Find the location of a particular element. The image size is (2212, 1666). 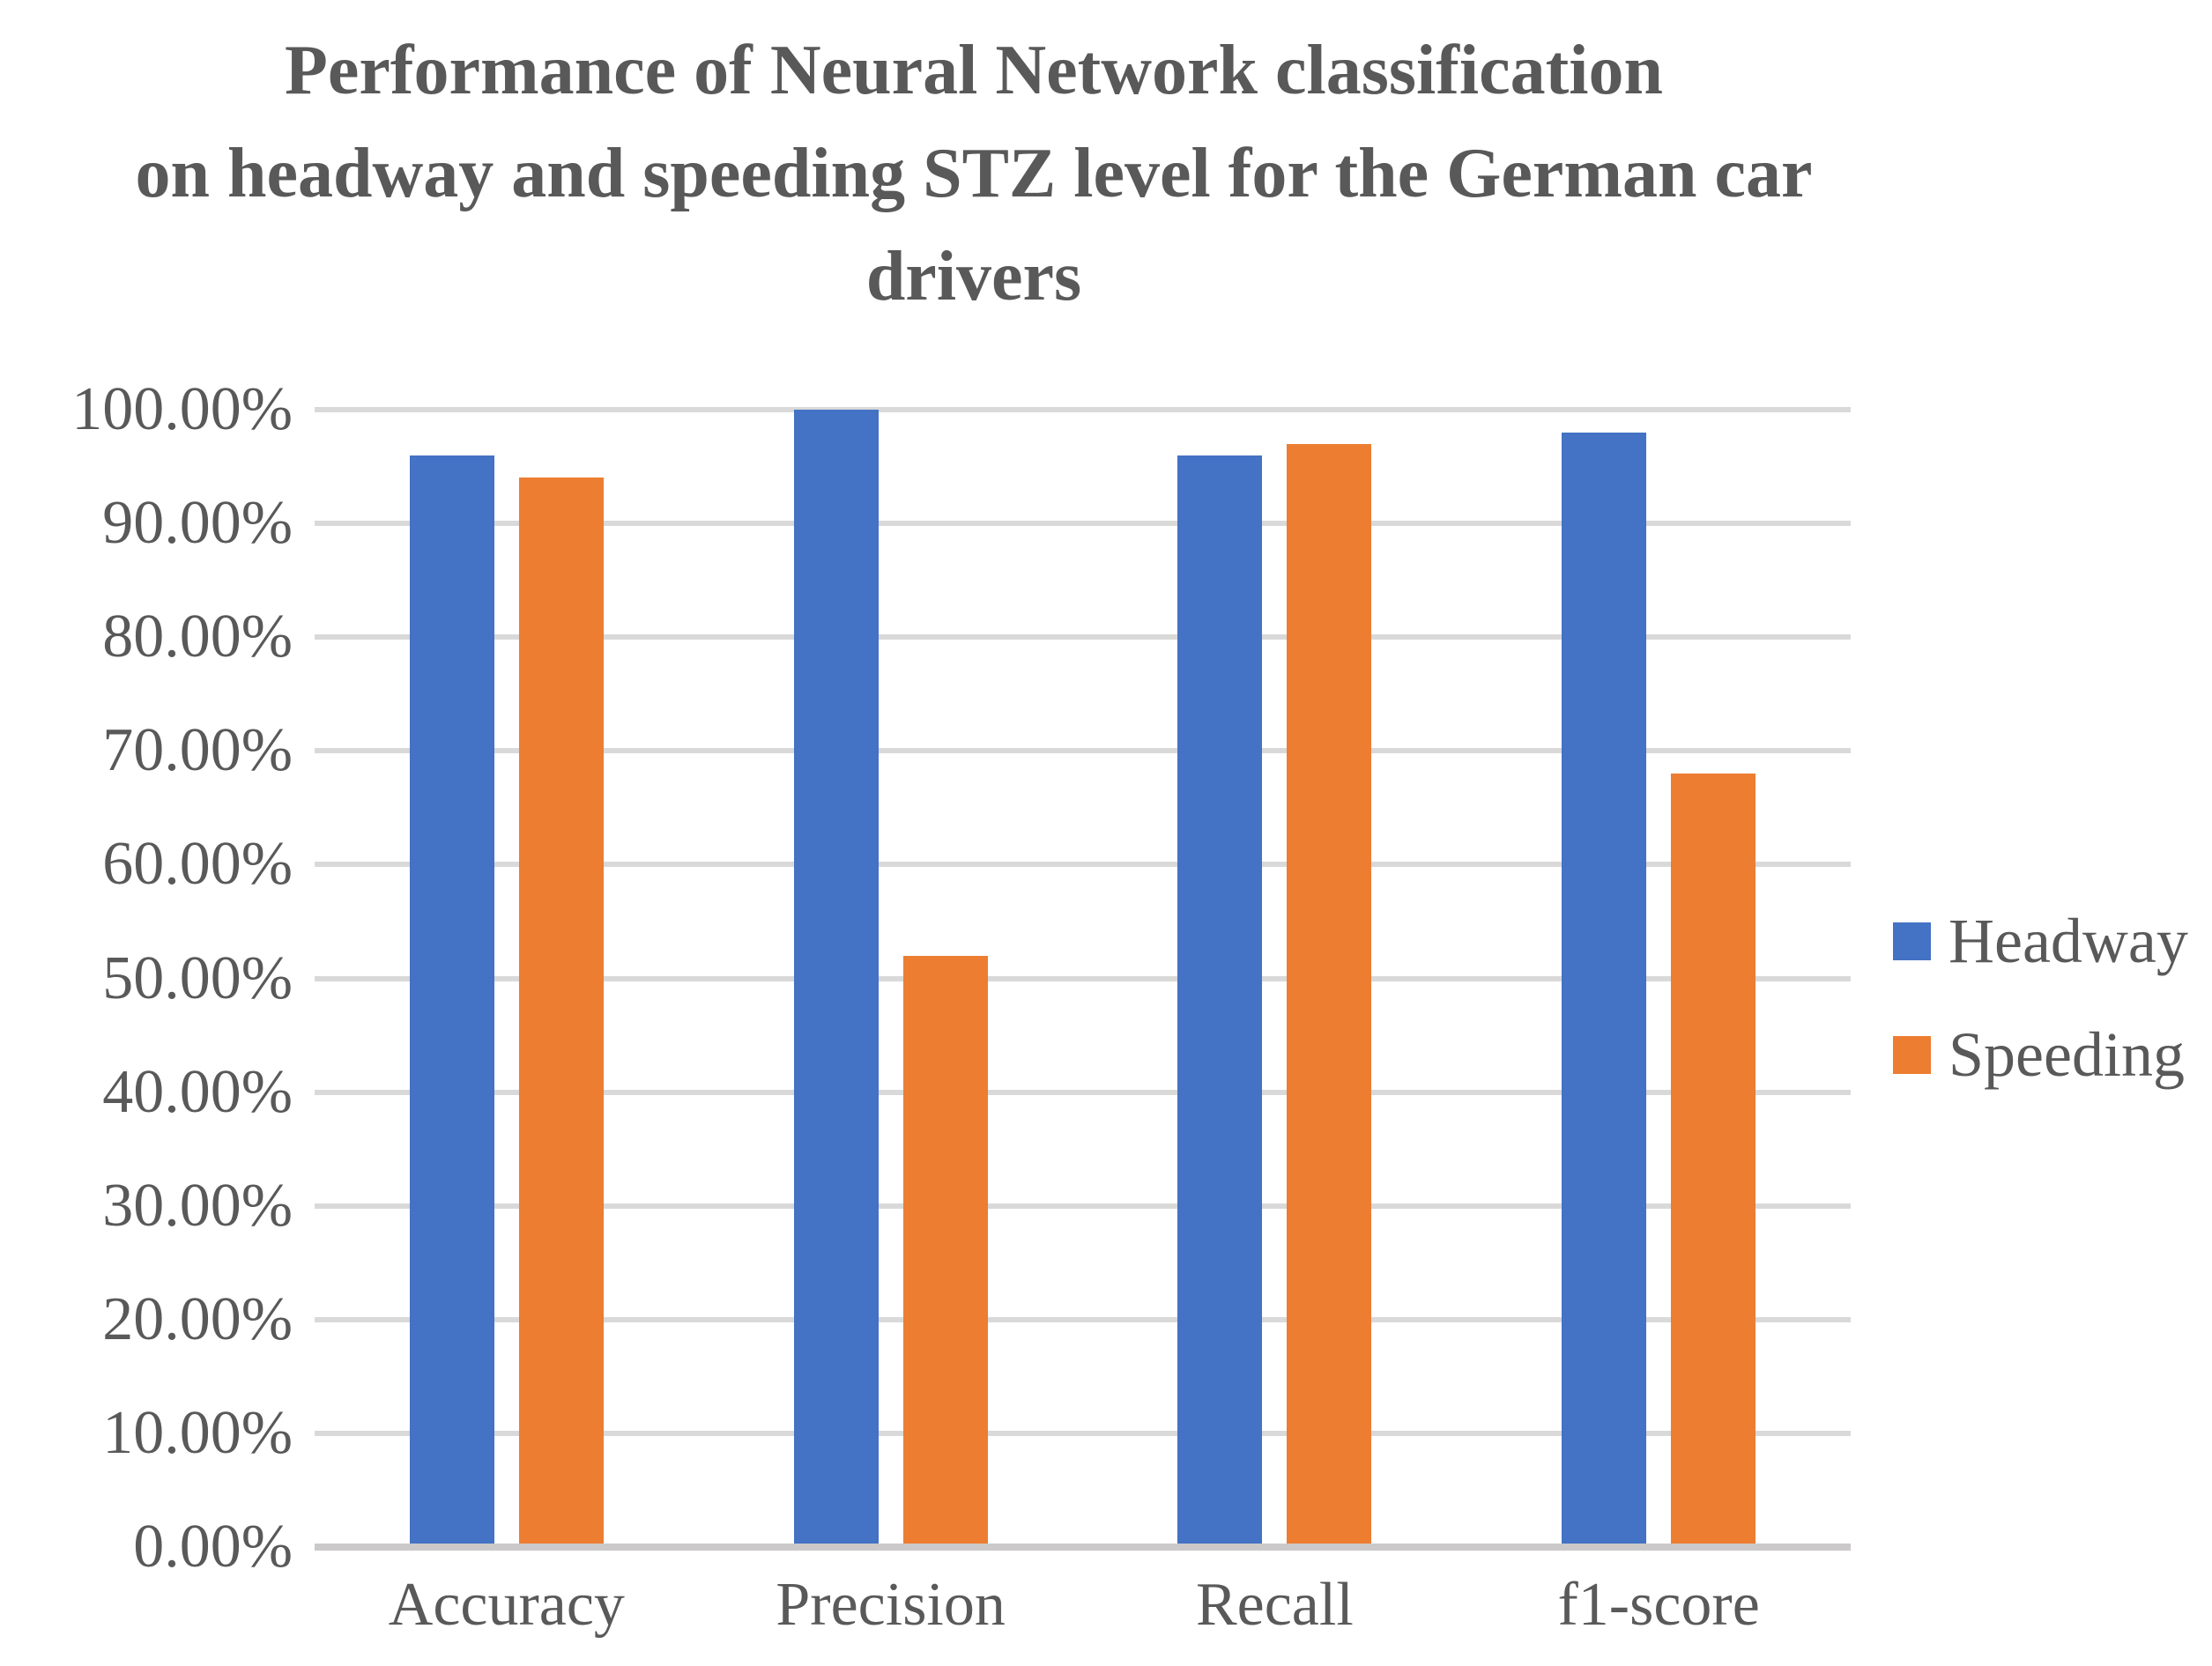

y-axis-tick-label: 60.00% is located at coordinates (197, 865).